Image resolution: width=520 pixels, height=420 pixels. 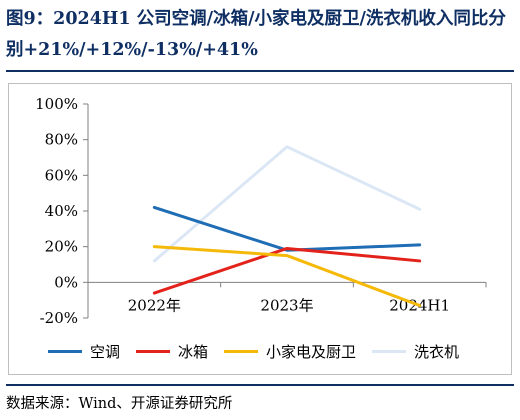 I want to click on legend-label-washer: 洗衣机, so click(x=437, y=352).